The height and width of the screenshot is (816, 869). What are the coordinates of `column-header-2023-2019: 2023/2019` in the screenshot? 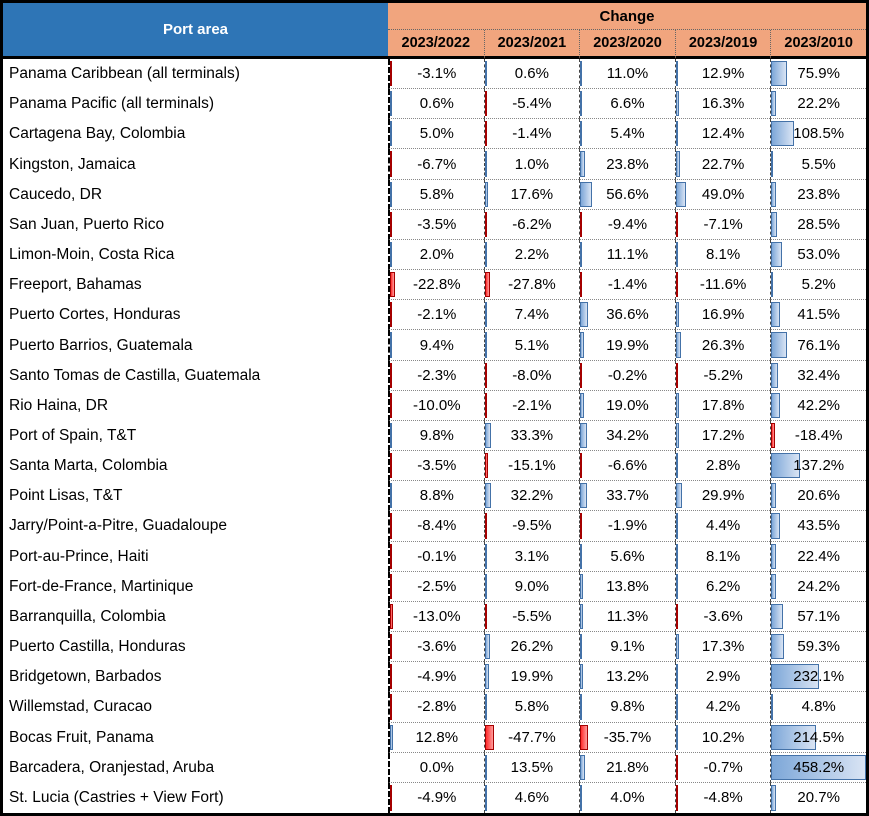 It's located at (722, 44).